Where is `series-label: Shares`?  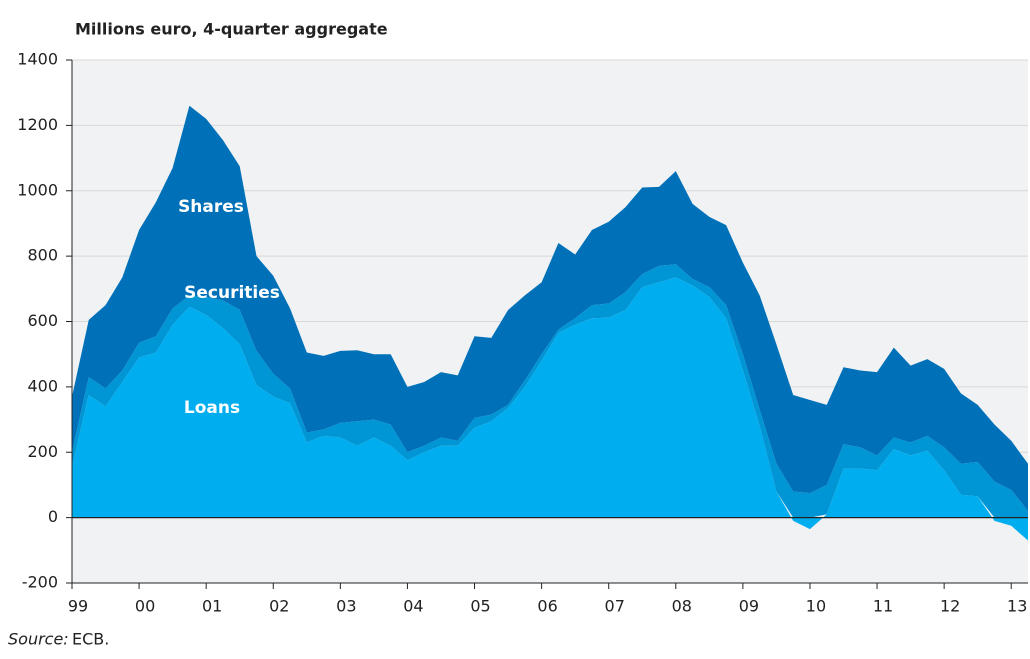
series-label: Shares is located at coordinates (211, 207).